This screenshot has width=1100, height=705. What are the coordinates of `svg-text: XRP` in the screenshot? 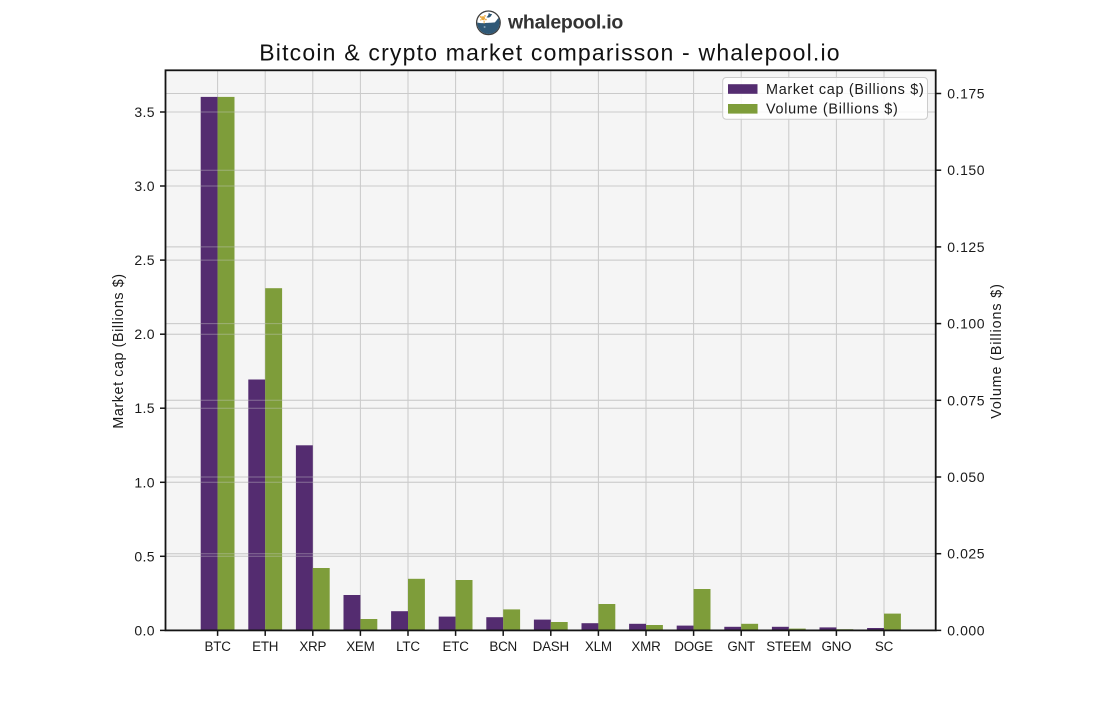 It's located at (312, 646).